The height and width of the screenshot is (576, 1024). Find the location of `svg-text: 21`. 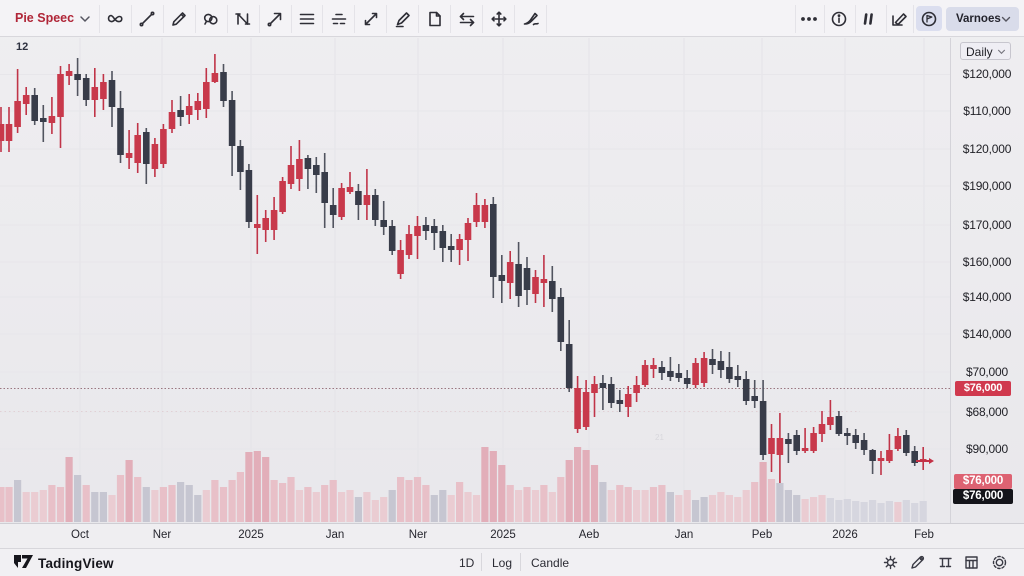

svg-text: 21 is located at coordinates (659, 437).